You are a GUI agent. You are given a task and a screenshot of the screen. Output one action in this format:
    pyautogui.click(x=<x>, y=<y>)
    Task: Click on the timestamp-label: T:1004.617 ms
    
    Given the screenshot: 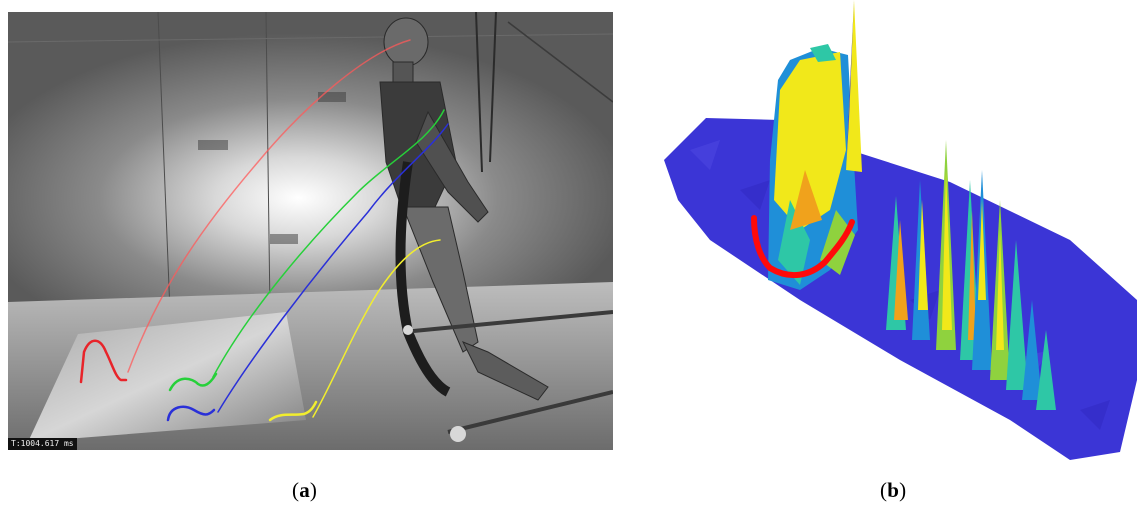 What is the action you would take?
    pyautogui.click(x=42, y=444)
    